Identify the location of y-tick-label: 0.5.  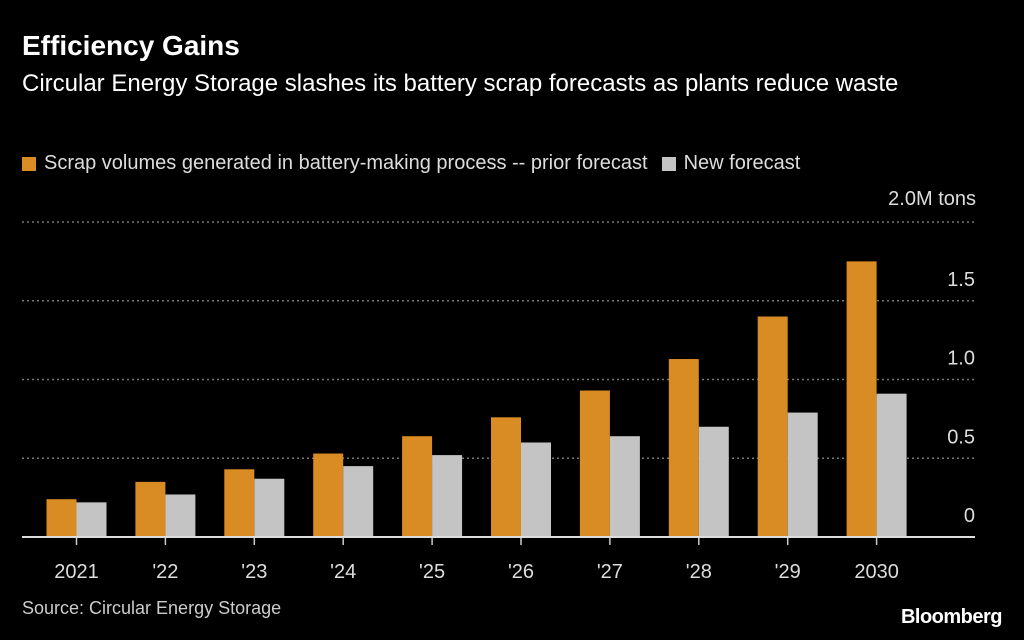
(961, 437).